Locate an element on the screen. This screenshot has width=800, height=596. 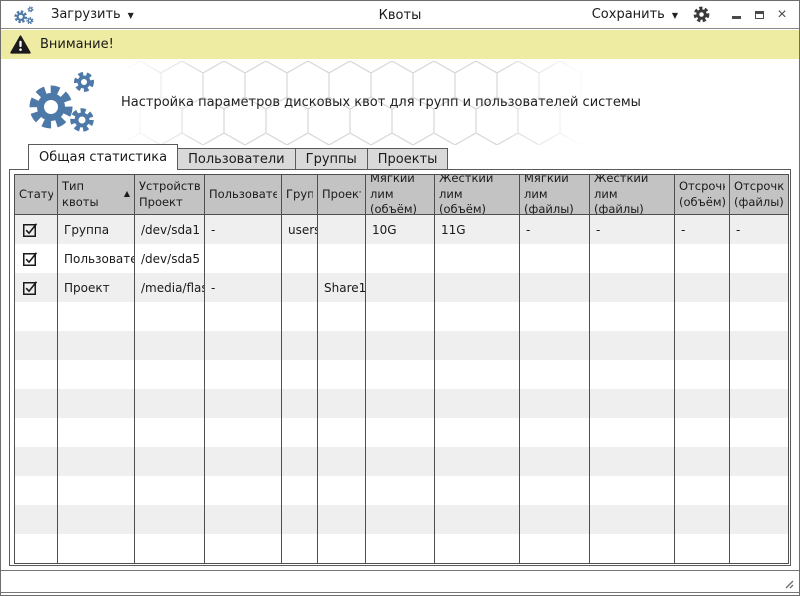
tab-1: Пользователи is located at coordinates (237, 159).